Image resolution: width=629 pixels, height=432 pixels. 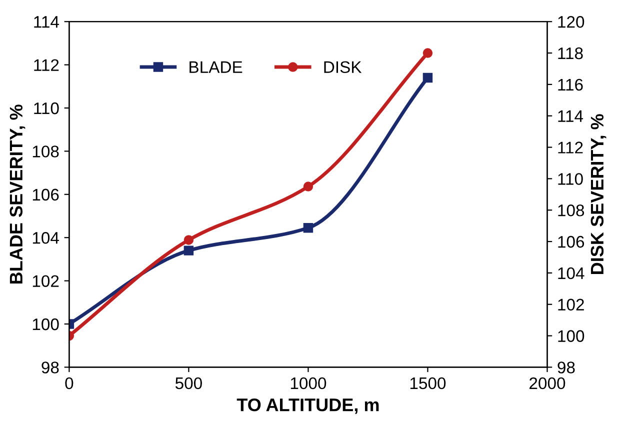 I want to click on y-tick-label: 102, so click(x=45, y=281).